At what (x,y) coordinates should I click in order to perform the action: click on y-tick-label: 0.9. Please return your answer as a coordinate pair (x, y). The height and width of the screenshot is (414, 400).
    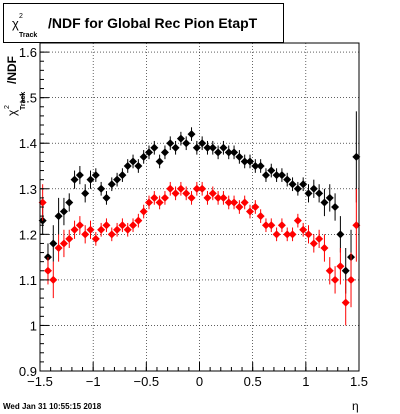
    Looking at the image, I should click on (28, 371).